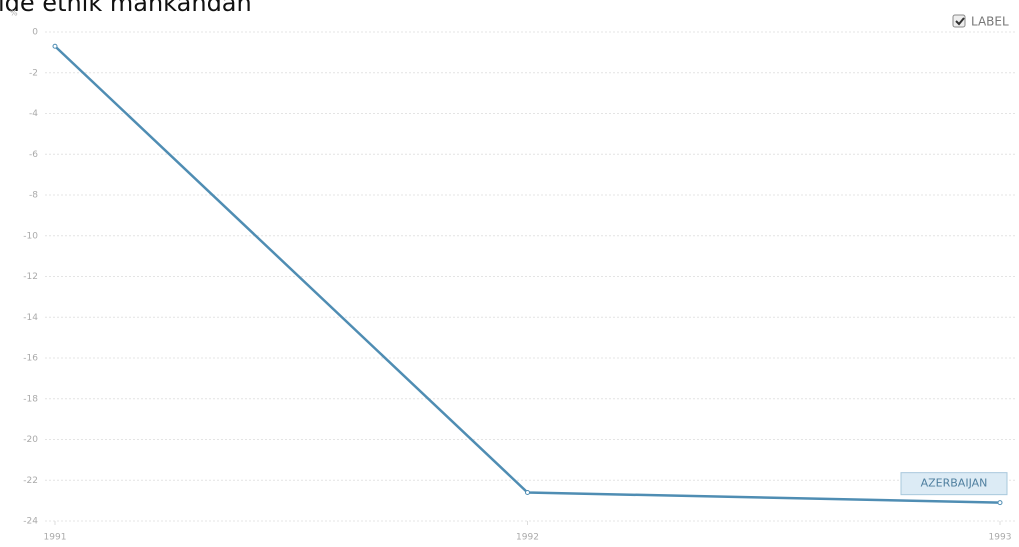 This screenshot has width=1019, height=547. Describe the element at coordinates (35, 33) in the screenshot. I see `y-tick-label: 0` at that location.